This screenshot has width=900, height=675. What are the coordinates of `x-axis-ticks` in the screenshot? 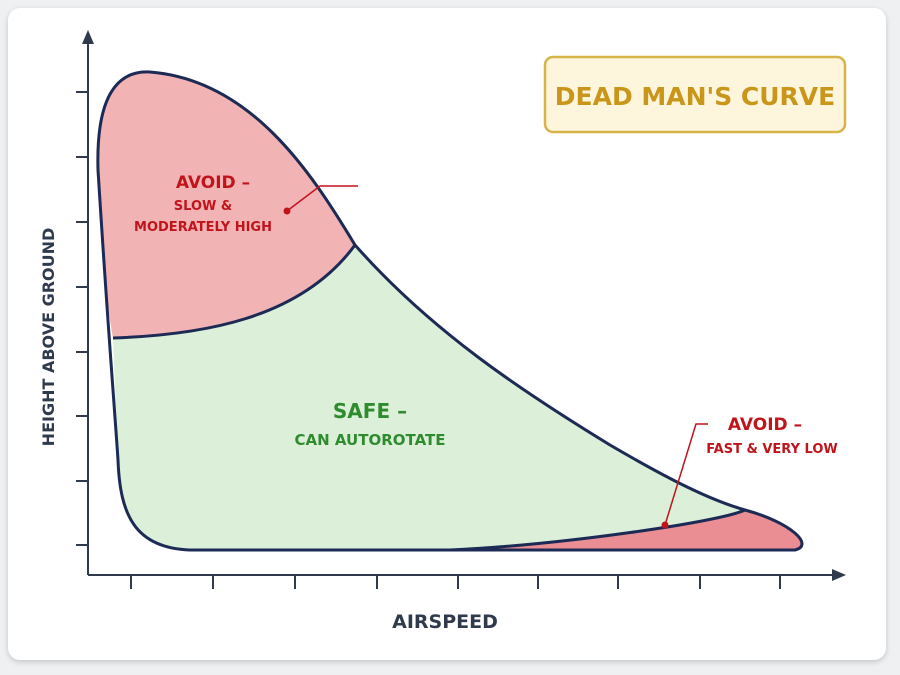 It's located at (455, 582).